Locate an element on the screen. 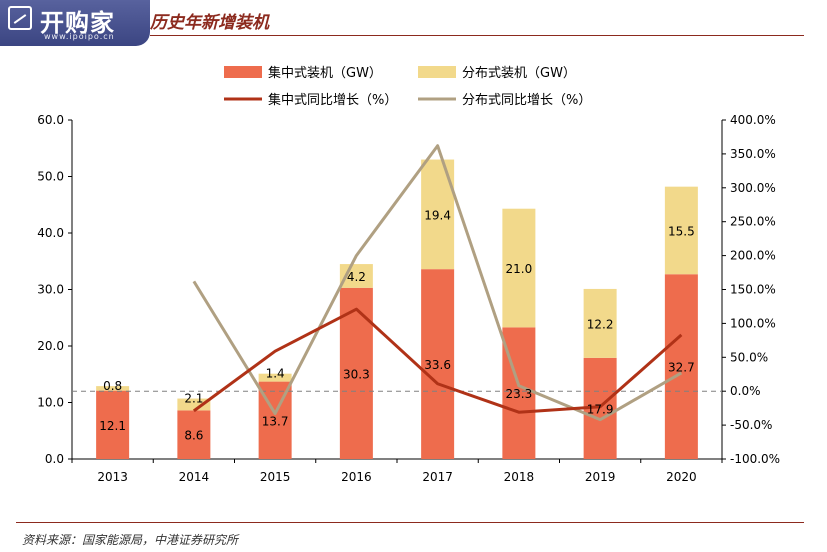  y-left-tick-label: 0.0 is located at coordinates (54, 459).